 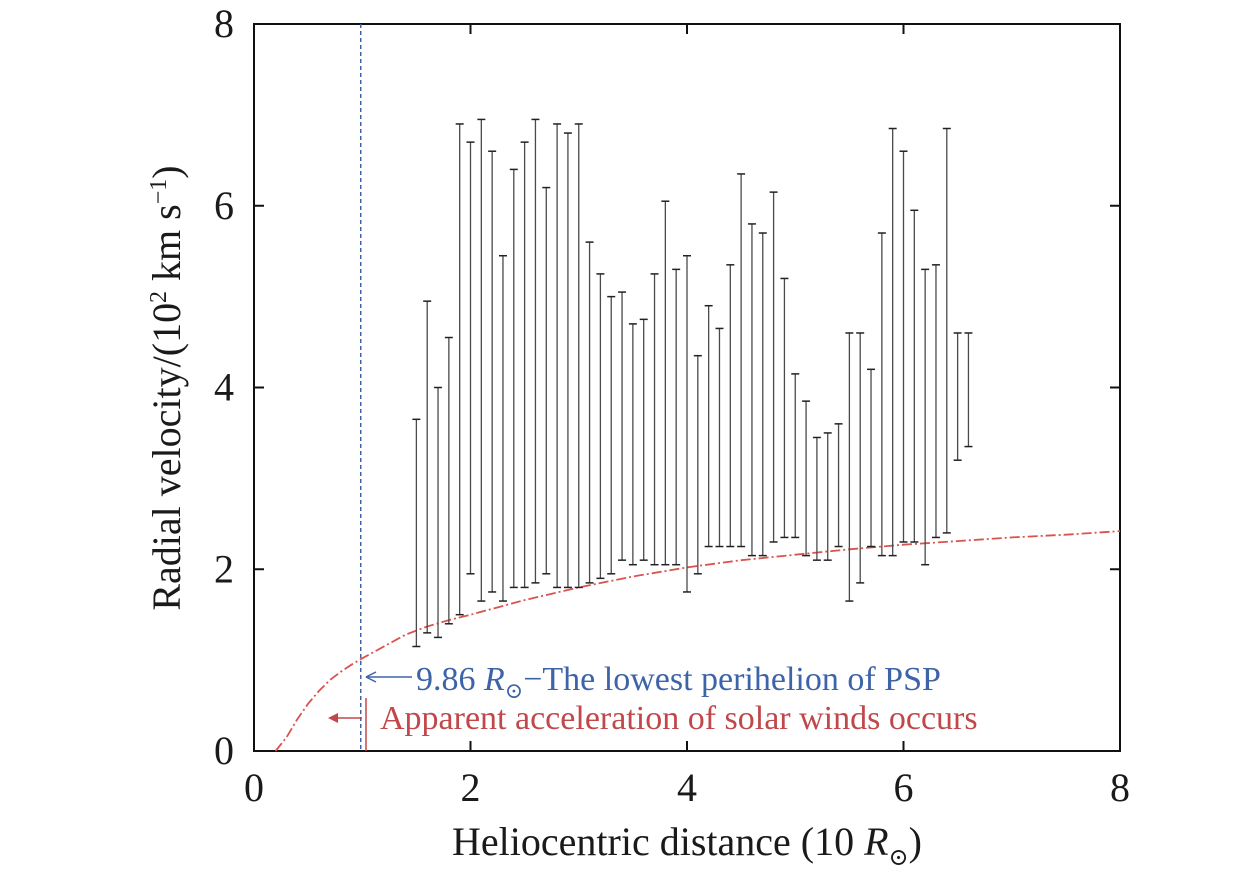 I want to click on y-title-end: ), so click(x=166, y=171).